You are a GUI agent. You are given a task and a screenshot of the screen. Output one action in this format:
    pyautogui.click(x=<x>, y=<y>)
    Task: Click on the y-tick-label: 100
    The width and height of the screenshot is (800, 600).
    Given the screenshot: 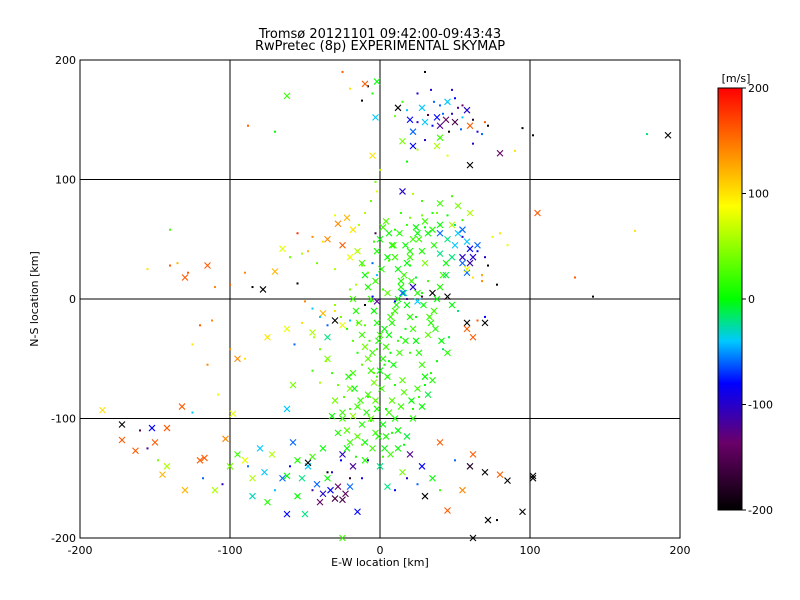 What is the action you would take?
    pyautogui.click(x=65, y=180)
    